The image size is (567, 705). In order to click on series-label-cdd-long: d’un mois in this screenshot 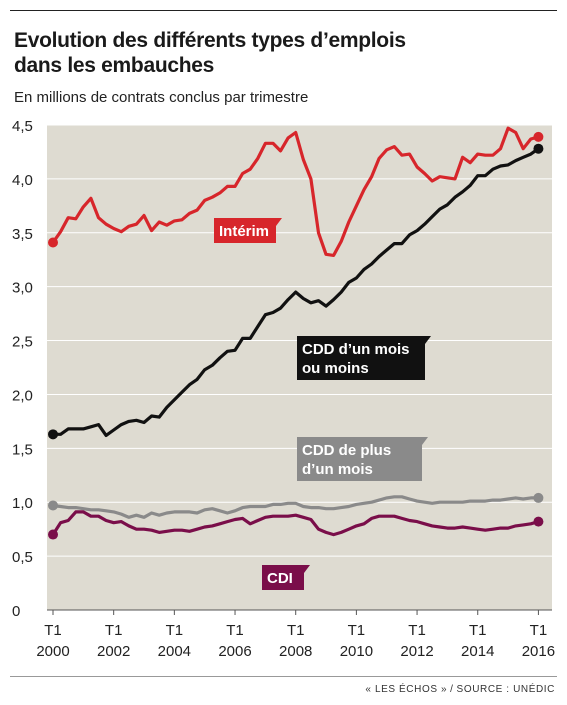, I will do `click(337, 469)`.